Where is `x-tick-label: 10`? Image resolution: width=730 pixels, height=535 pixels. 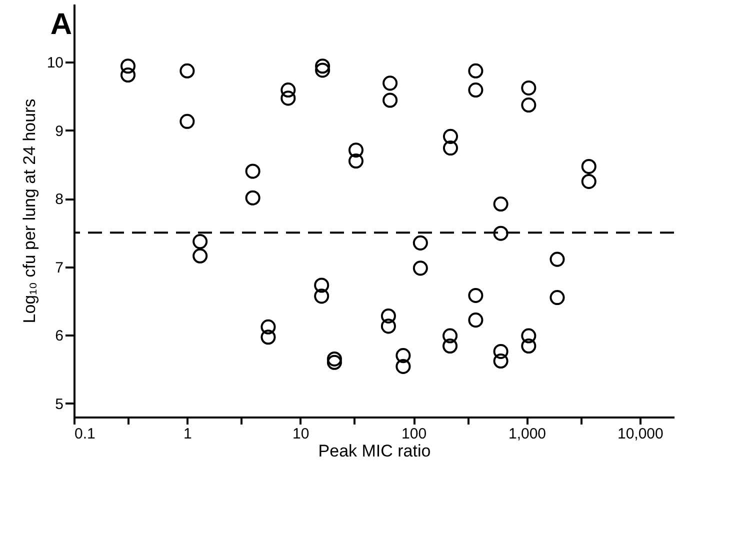 x-tick-label: 10 is located at coordinates (301, 434).